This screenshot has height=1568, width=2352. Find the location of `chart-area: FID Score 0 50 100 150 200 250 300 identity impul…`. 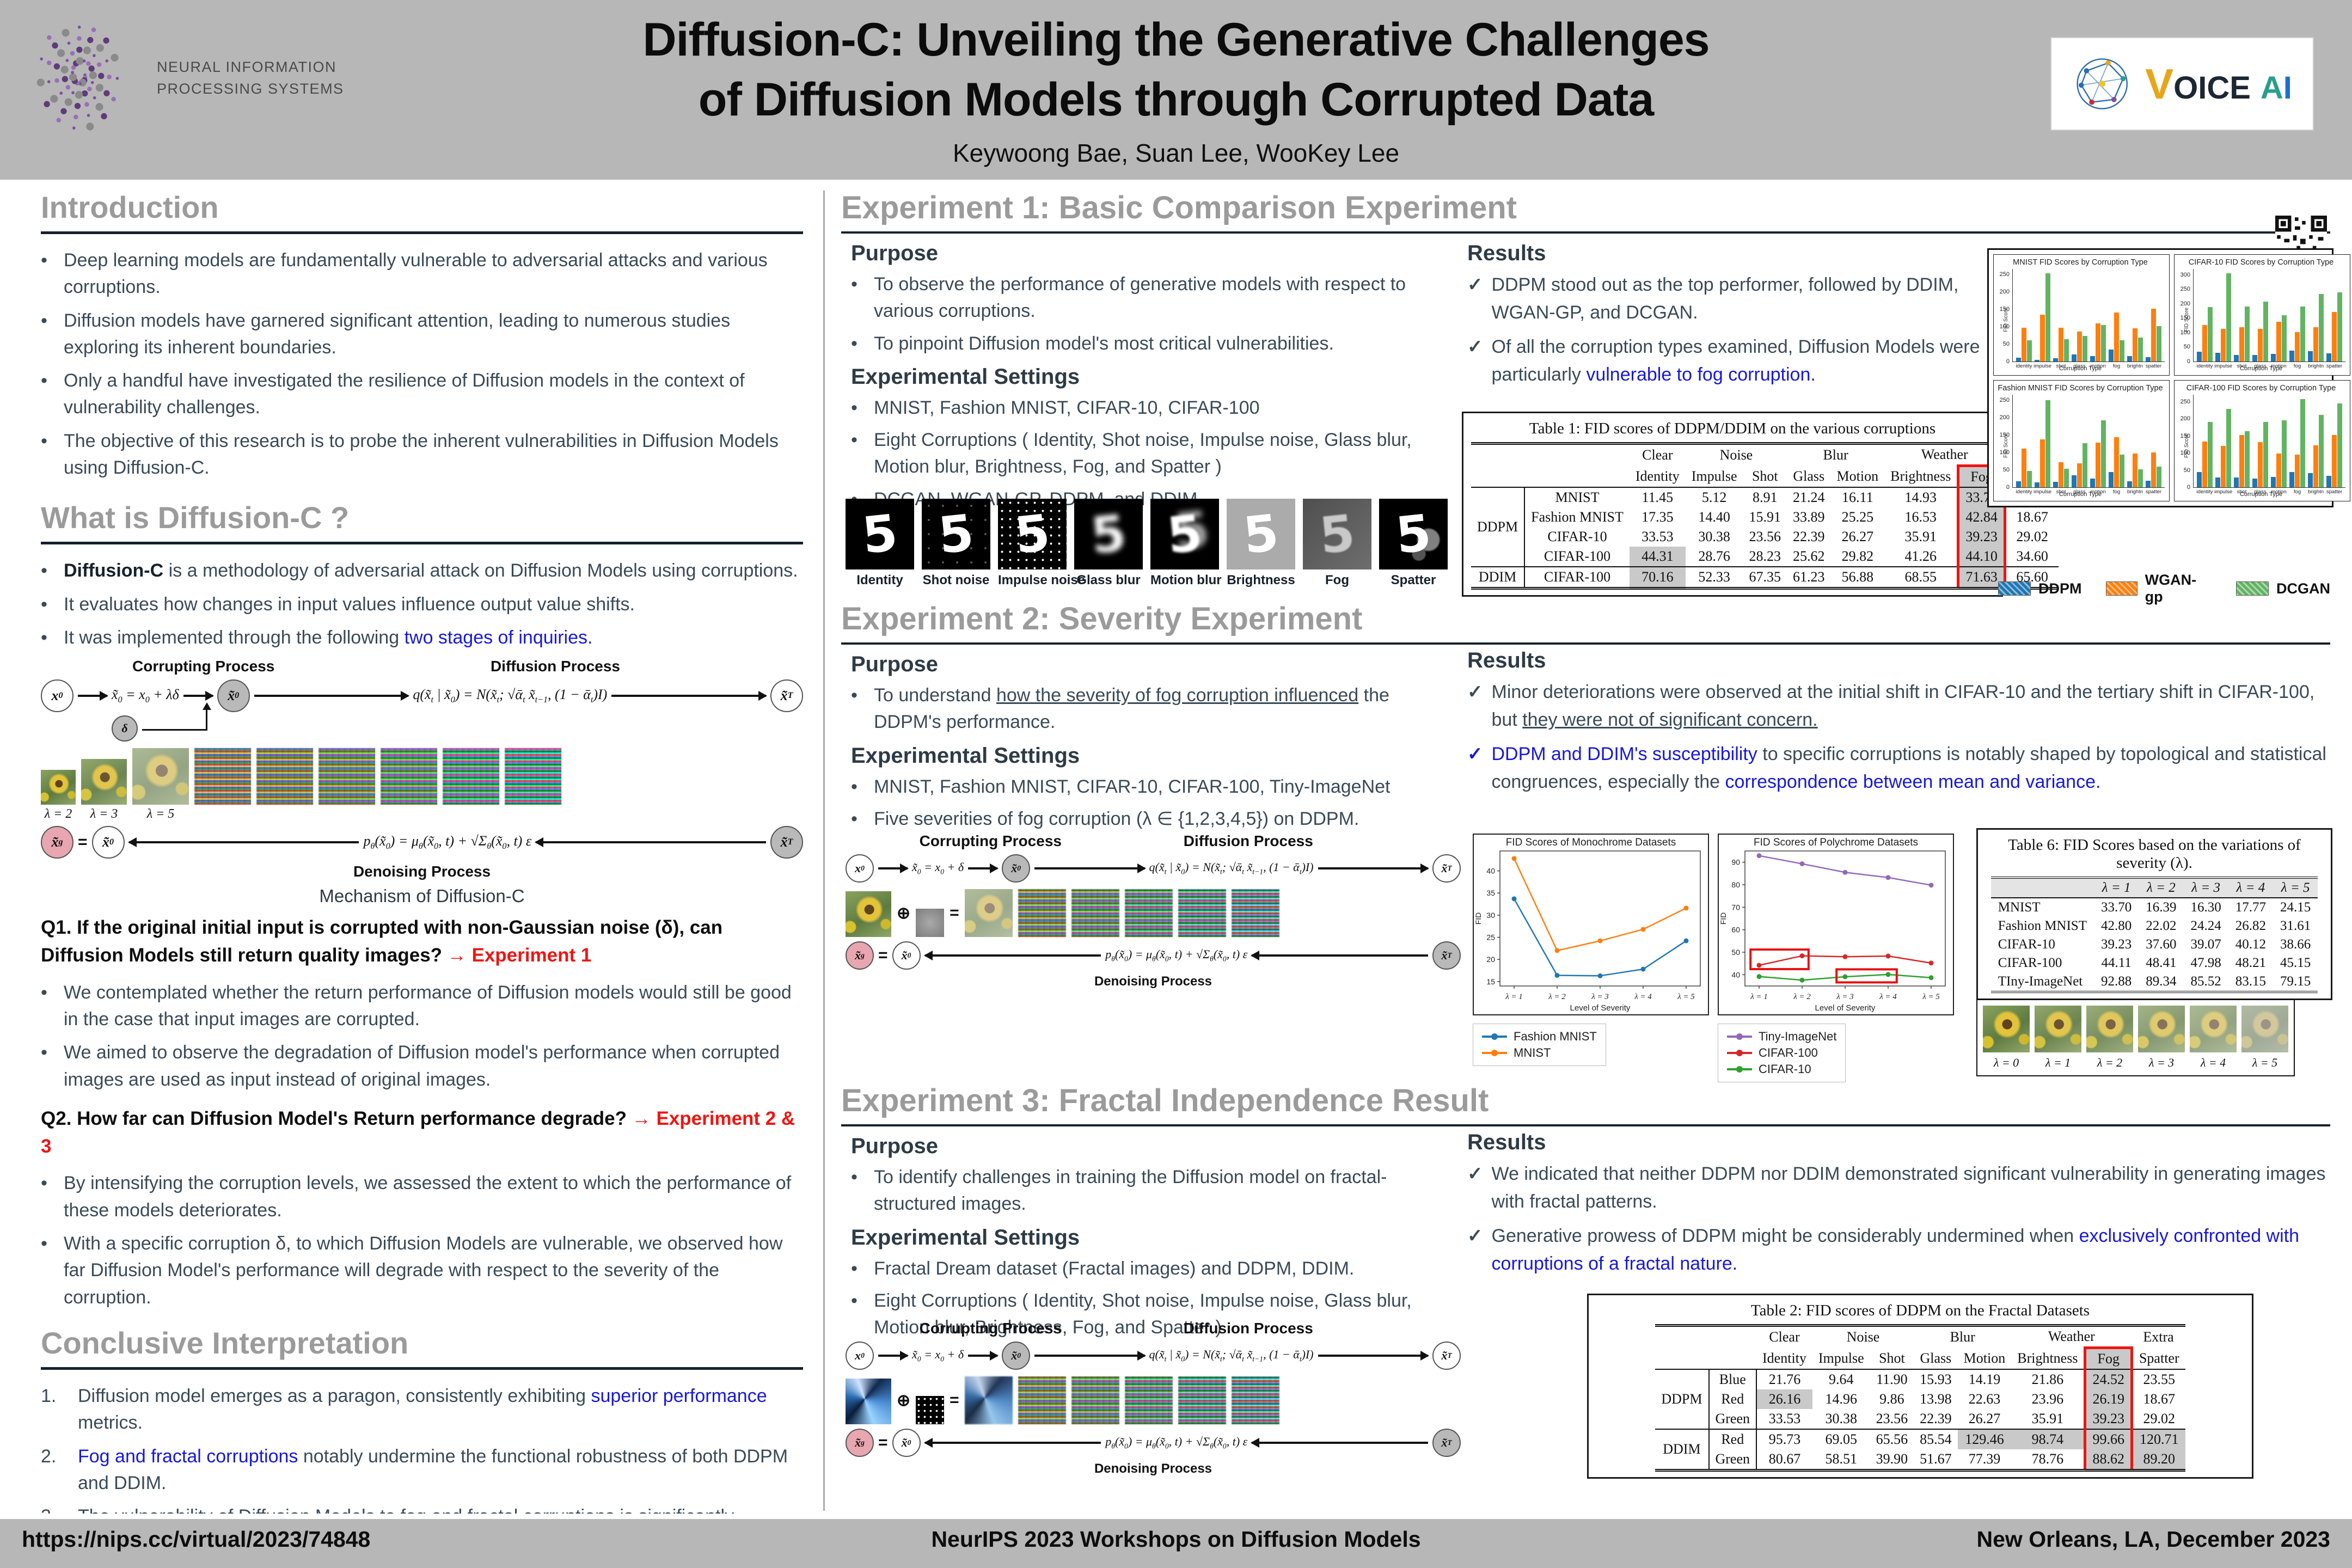

chart-area: FID Score 0 50 100 150 200 250 300 identity impul… is located at coordinates (2261, 321).